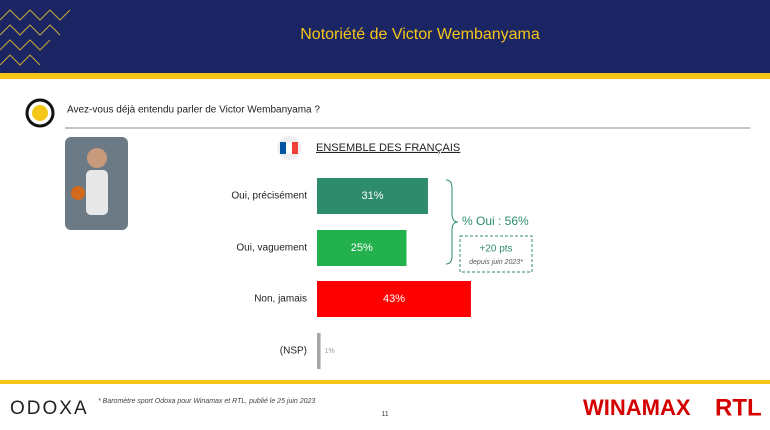  What do you see at coordinates (78, 193) in the screenshot?
I see `player-photo-ball` at bounding box center [78, 193].